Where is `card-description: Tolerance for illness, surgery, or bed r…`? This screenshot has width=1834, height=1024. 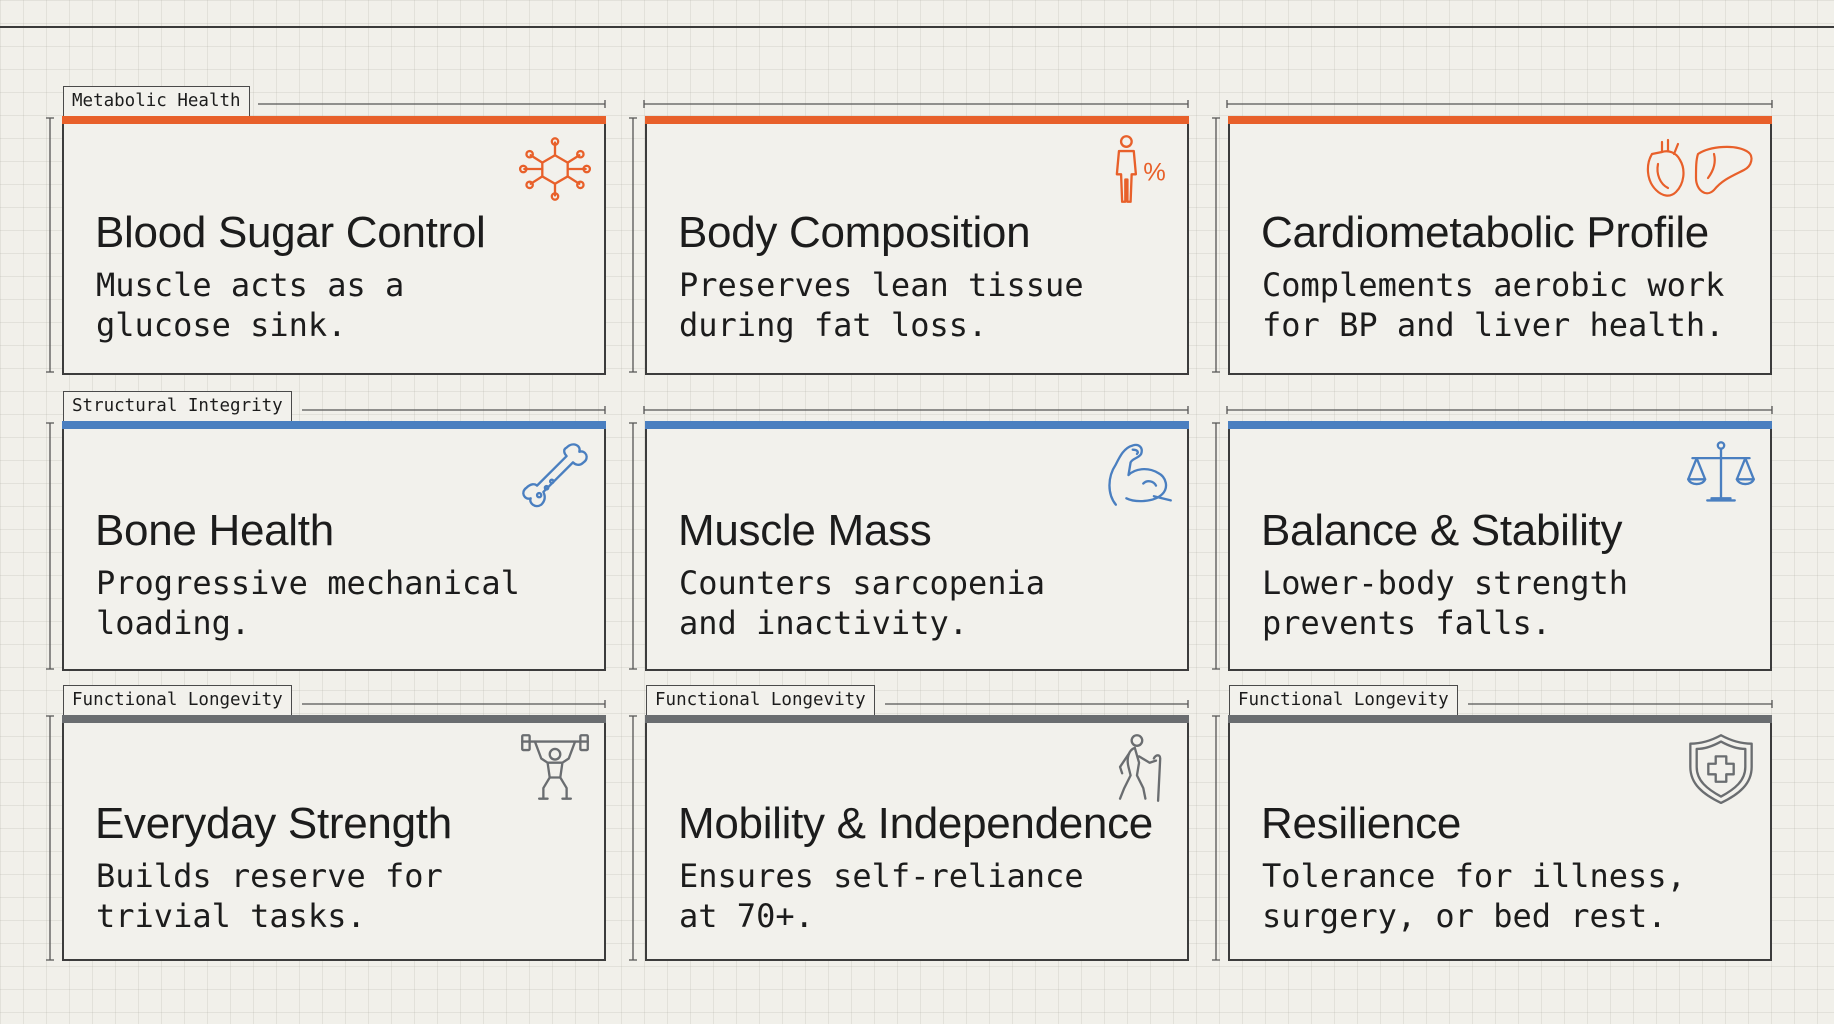 card-description: Tolerance for illness, surgery, or bed r… is located at coordinates (1474, 896).